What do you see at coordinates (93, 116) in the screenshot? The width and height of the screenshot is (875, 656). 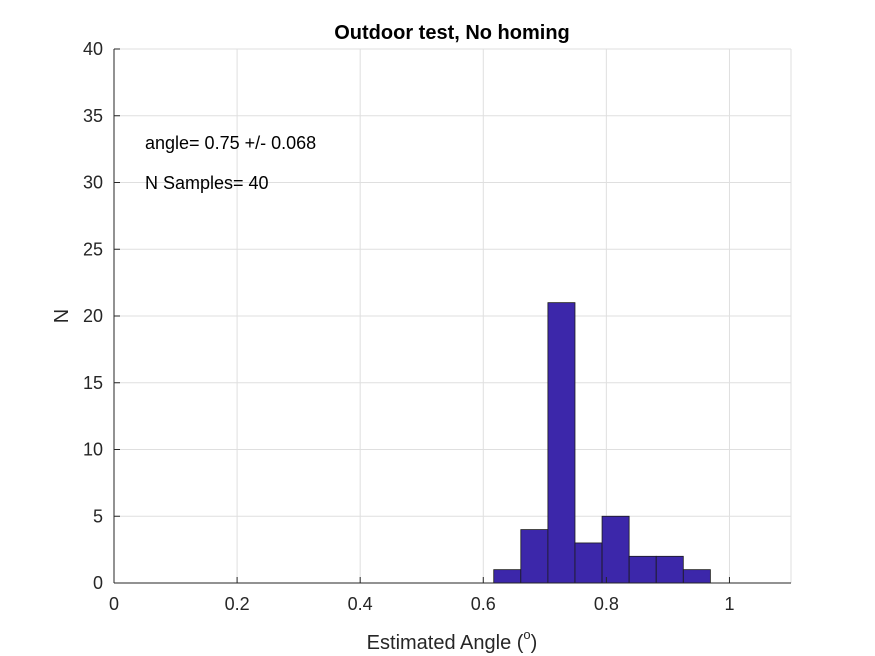 I see `y-tick-label: 35` at bounding box center [93, 116].